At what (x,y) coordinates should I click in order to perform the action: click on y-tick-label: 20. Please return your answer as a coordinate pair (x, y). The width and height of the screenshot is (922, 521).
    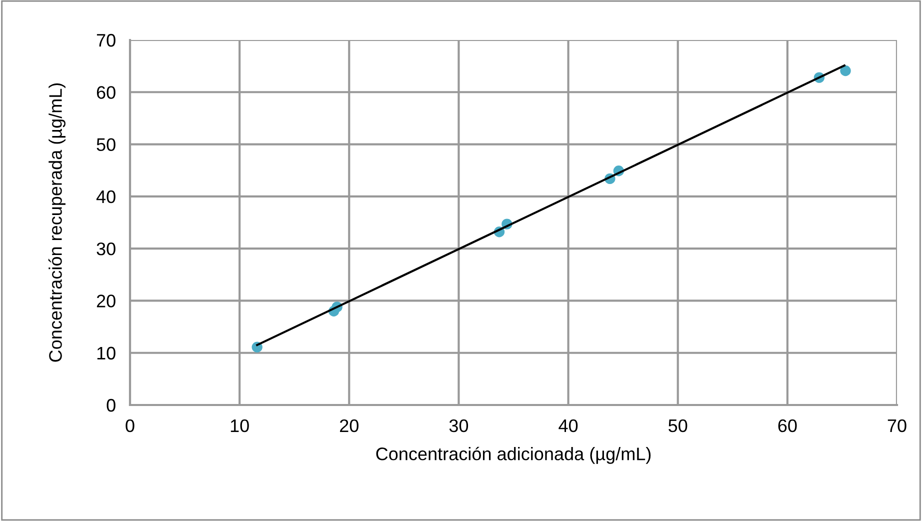
    Looking at the image, I should click on (106, 301).